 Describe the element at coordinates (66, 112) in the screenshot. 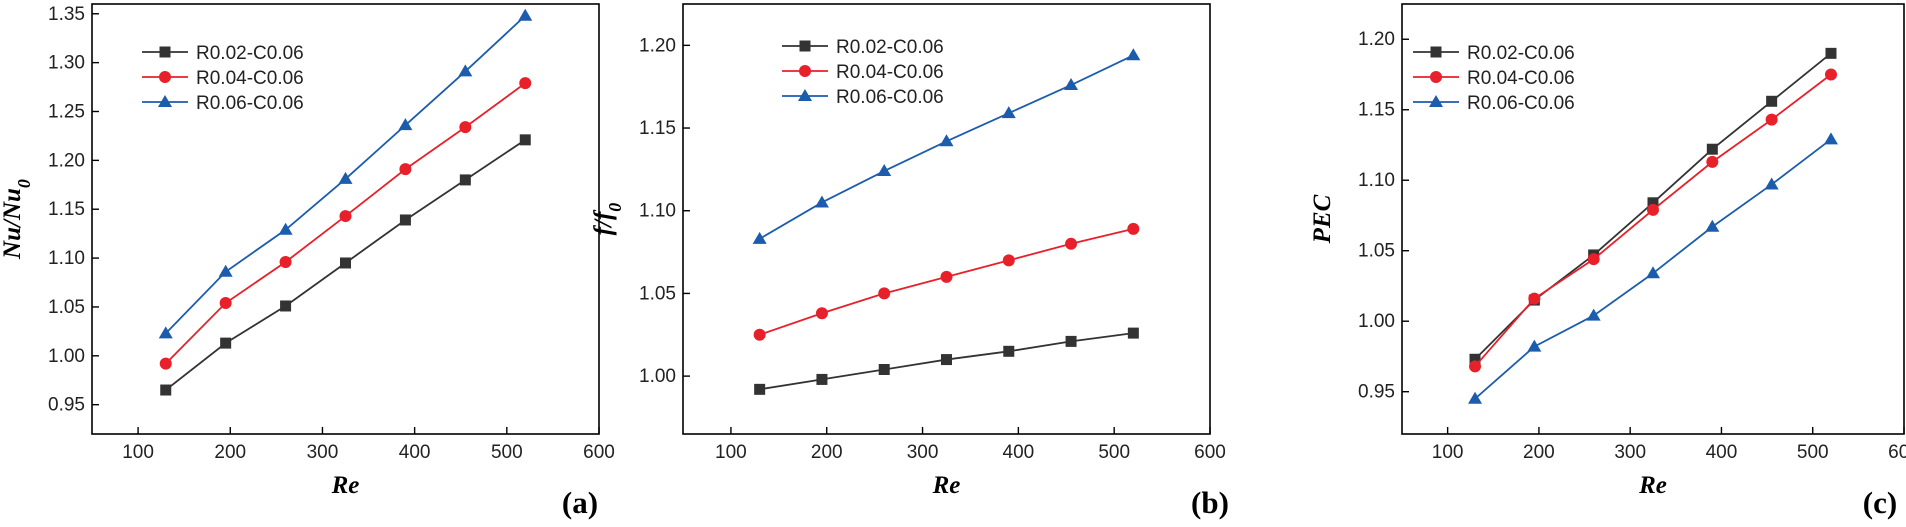

I see `y-tick-label: 1.25` at that location.